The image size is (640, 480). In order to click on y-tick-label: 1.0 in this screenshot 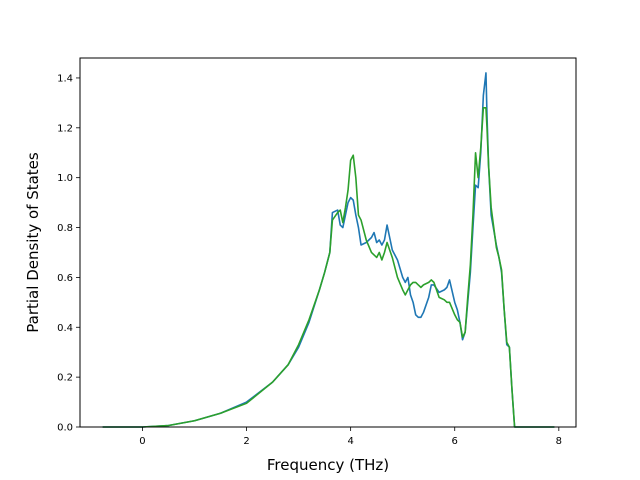, I will do `click(65, 178)`.